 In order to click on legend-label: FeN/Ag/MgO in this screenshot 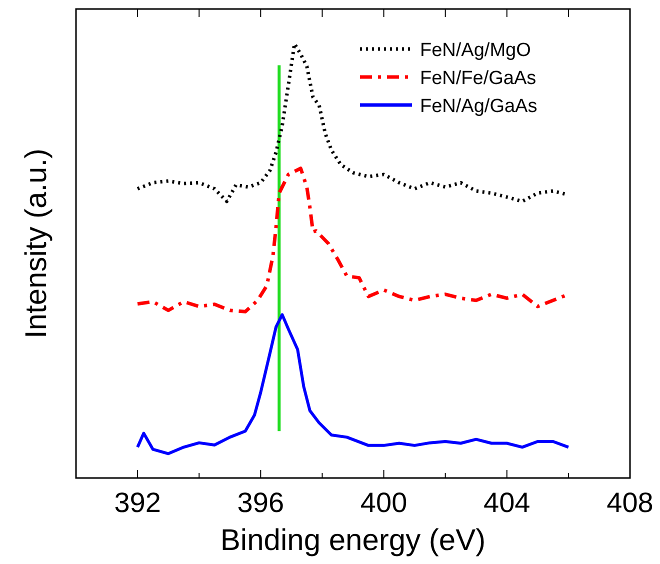, I will do `click(475, 50)`.